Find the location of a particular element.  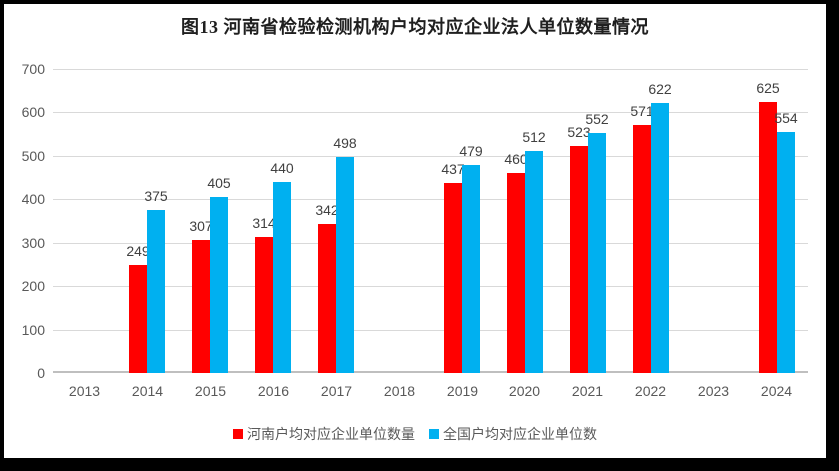

bar-henan-2014 is located at coordinates (138, 319).